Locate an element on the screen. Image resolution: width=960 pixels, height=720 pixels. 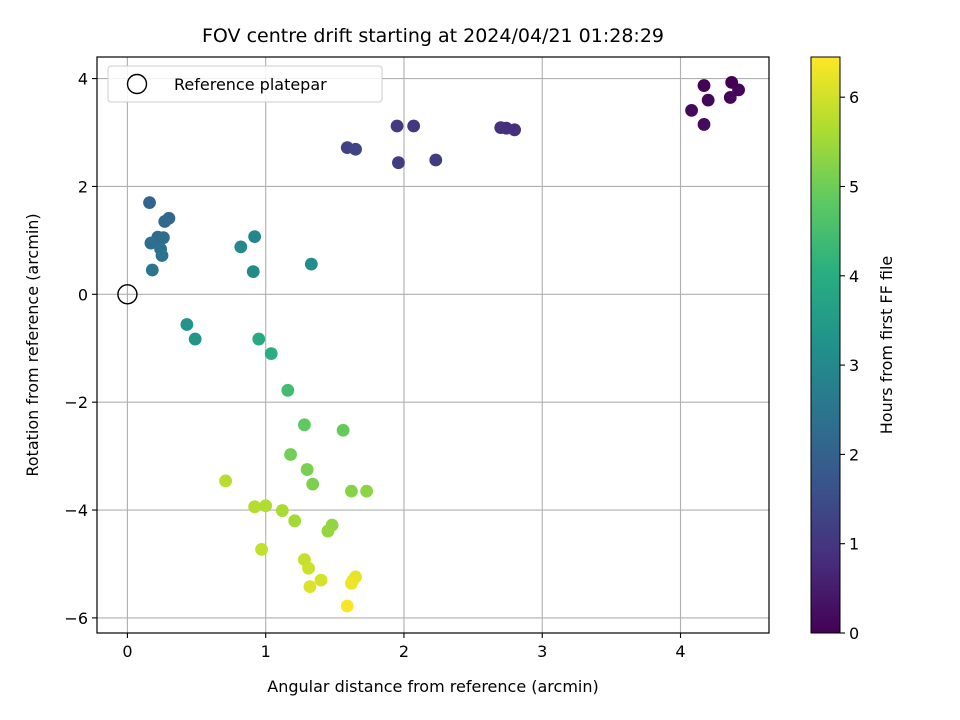
colorbar-tick-label: 3 is located at coordinates (854, 365).